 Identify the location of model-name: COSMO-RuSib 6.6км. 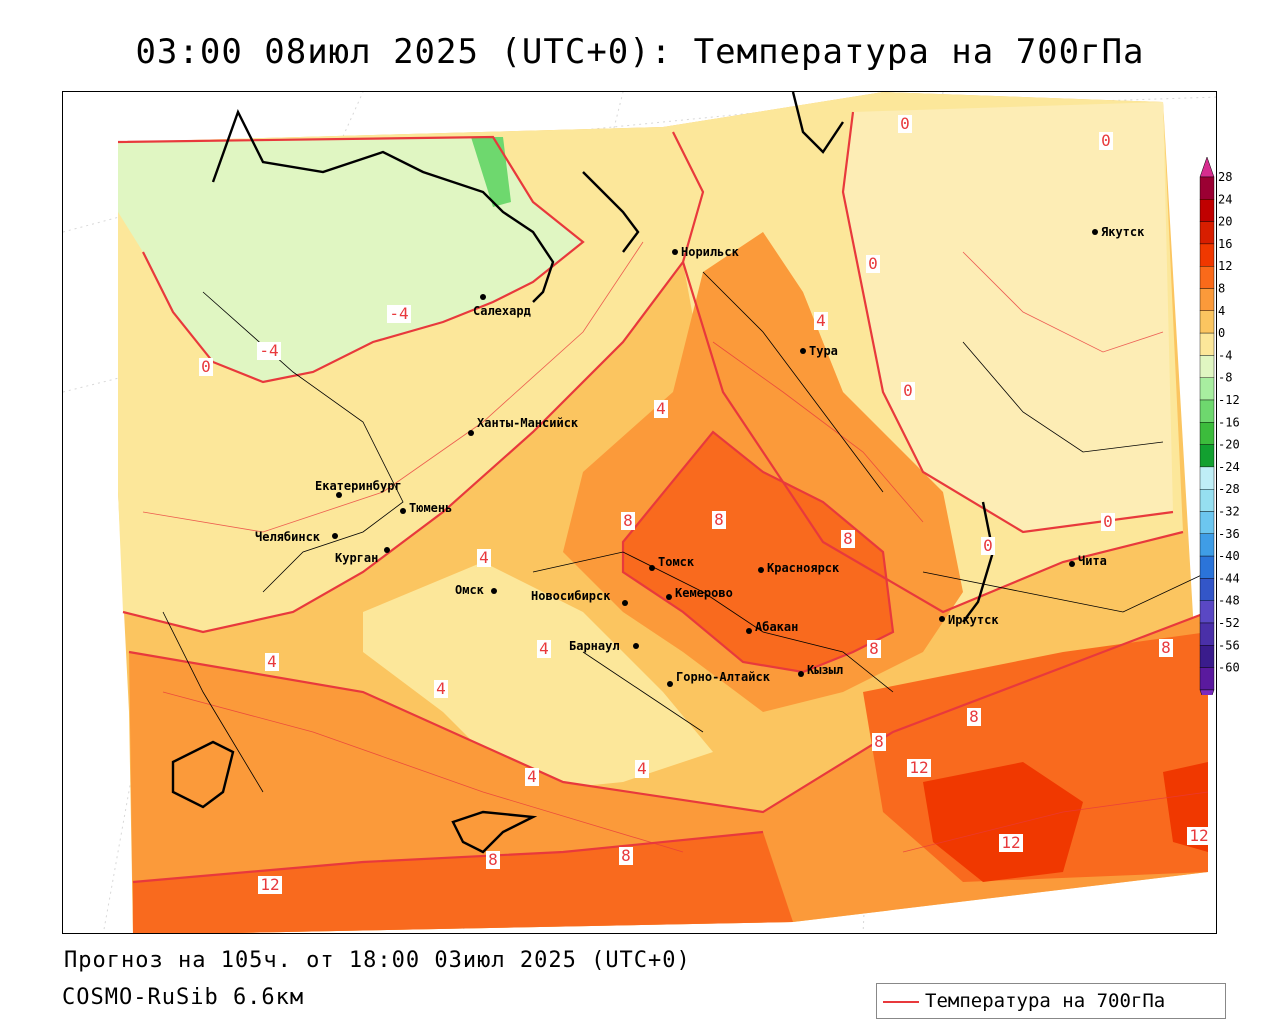
(183, 997).